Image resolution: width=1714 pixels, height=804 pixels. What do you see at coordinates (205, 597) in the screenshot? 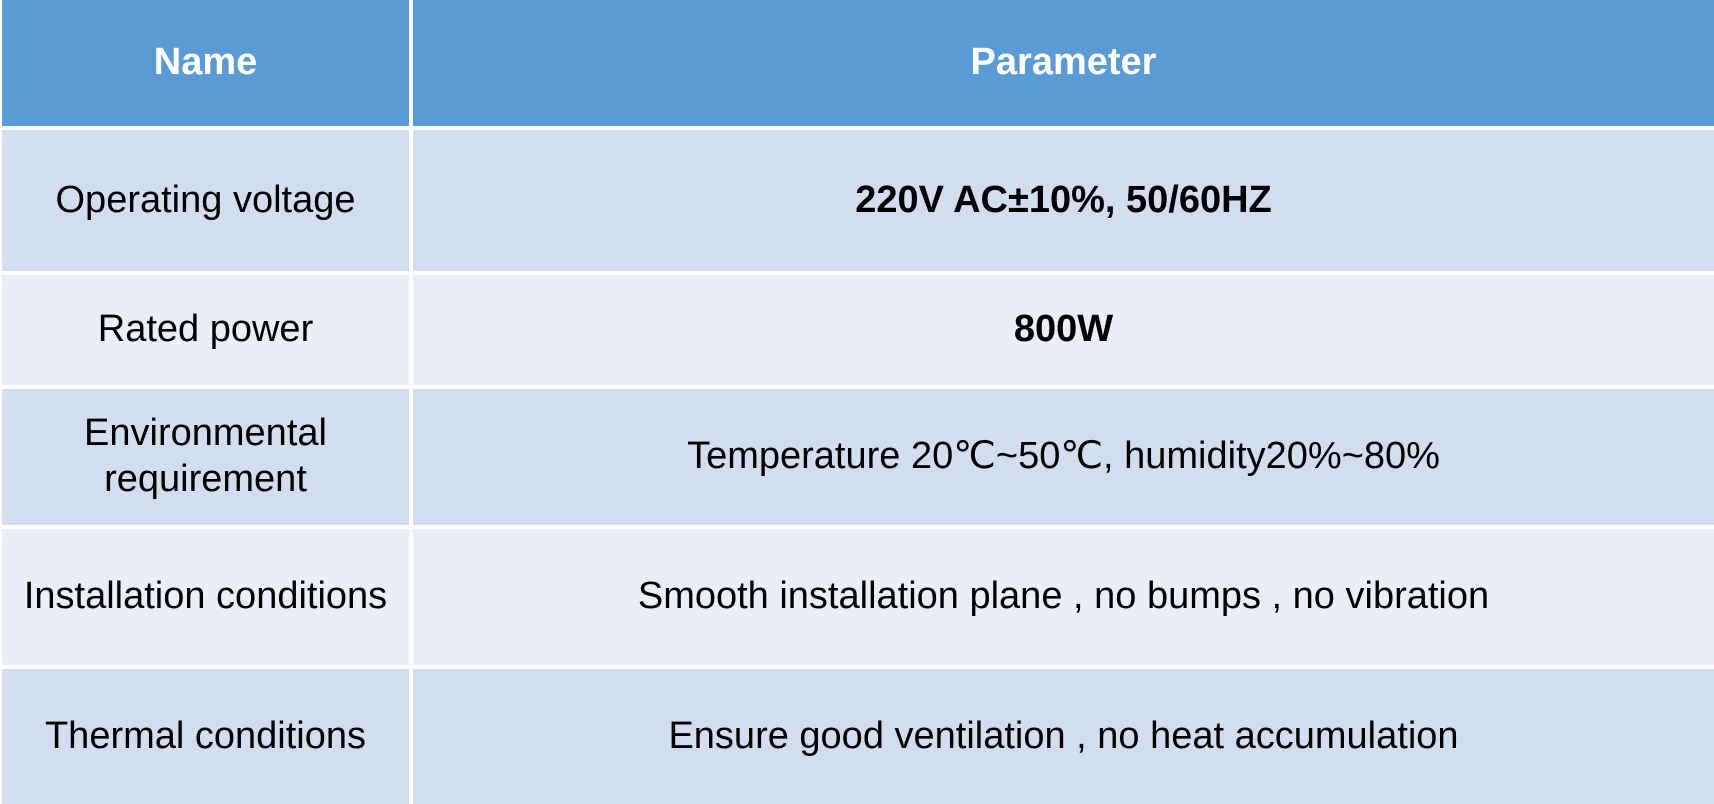
I see `row-name-installation-conditions: Installation conditions` at bounding box center [205, 597].